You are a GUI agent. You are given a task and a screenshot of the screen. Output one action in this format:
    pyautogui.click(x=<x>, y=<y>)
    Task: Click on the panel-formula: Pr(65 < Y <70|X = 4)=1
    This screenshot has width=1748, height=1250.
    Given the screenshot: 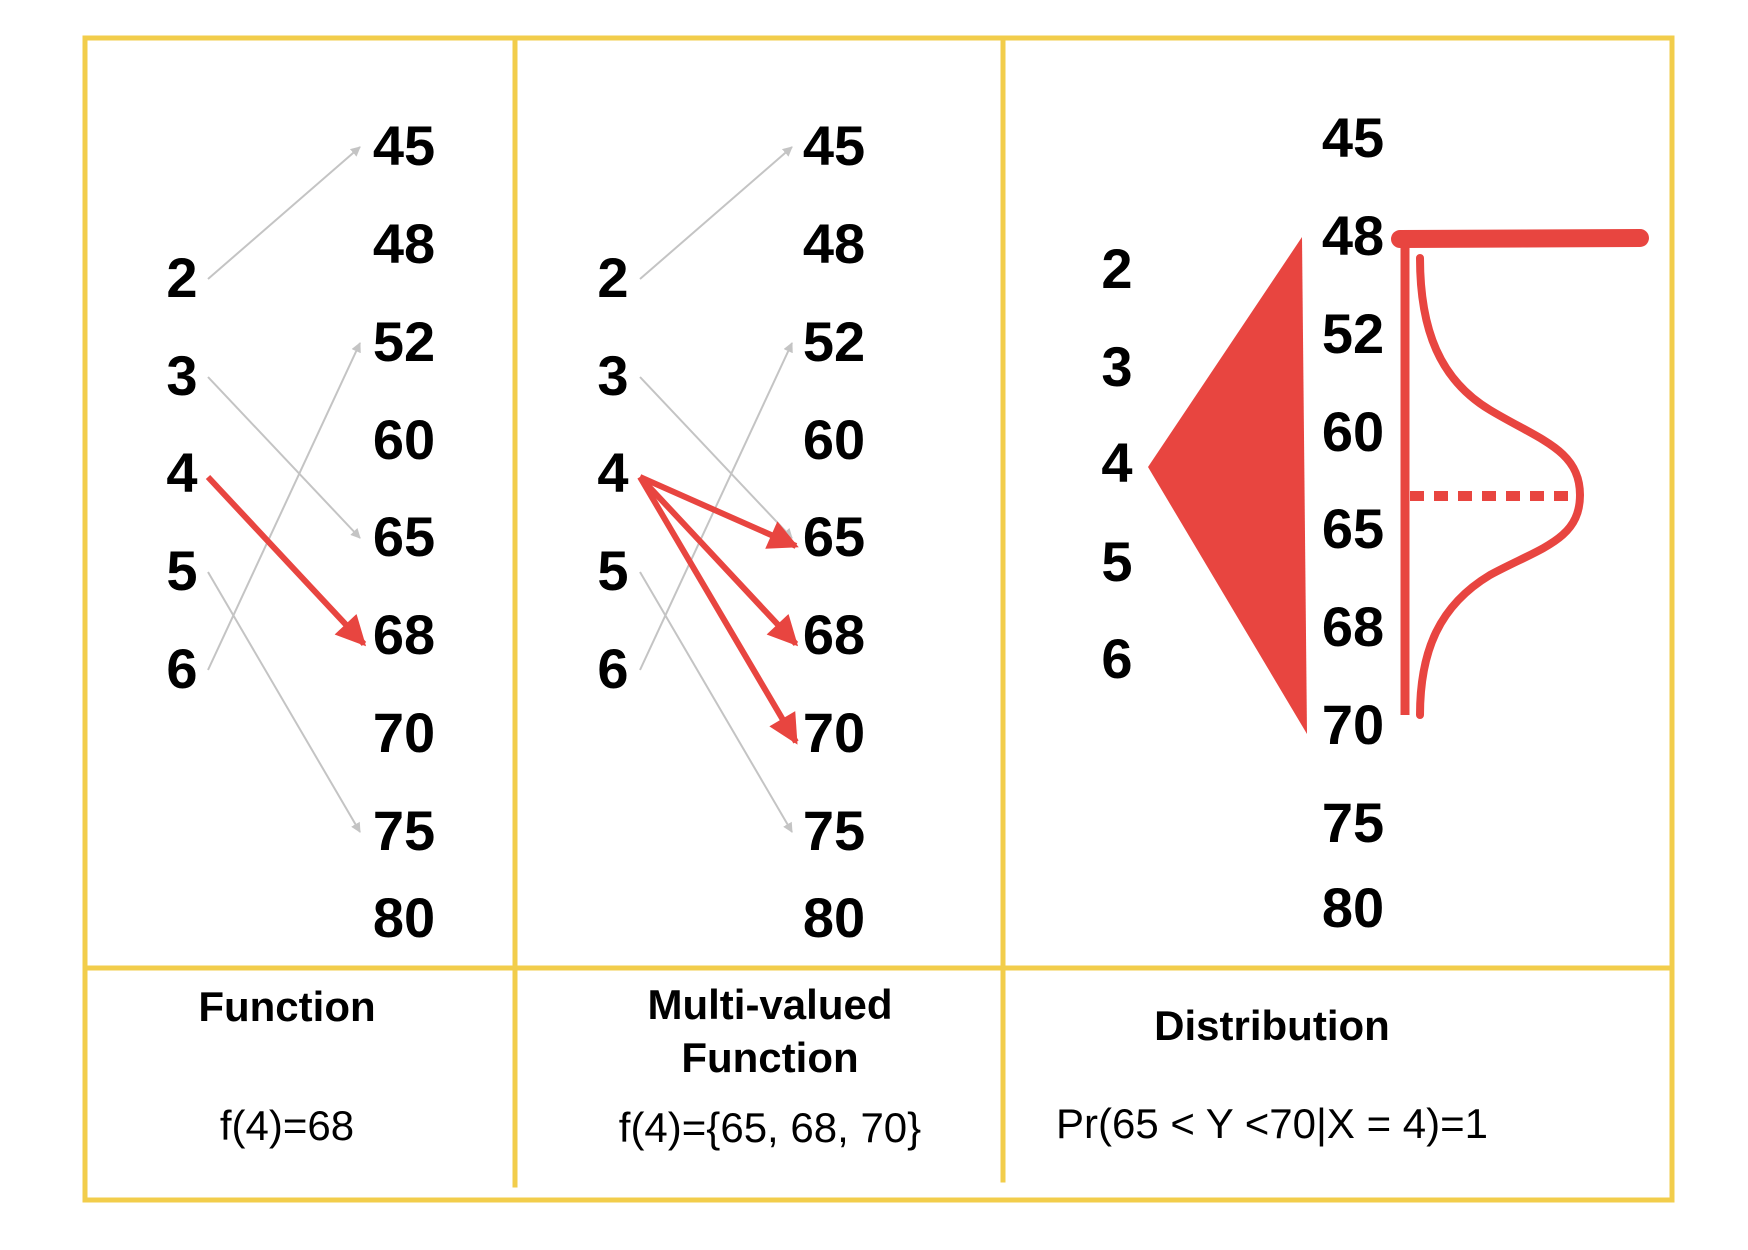 What is the action you would take?
    pyautogui.click(x=1272, y=1123)
    